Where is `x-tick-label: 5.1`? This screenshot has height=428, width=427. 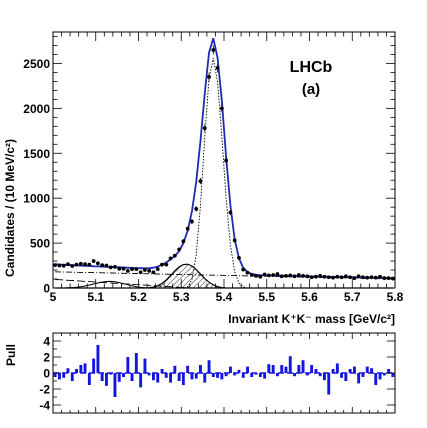
x-tick-label: 5.1 is located at coordinates (95, 297).